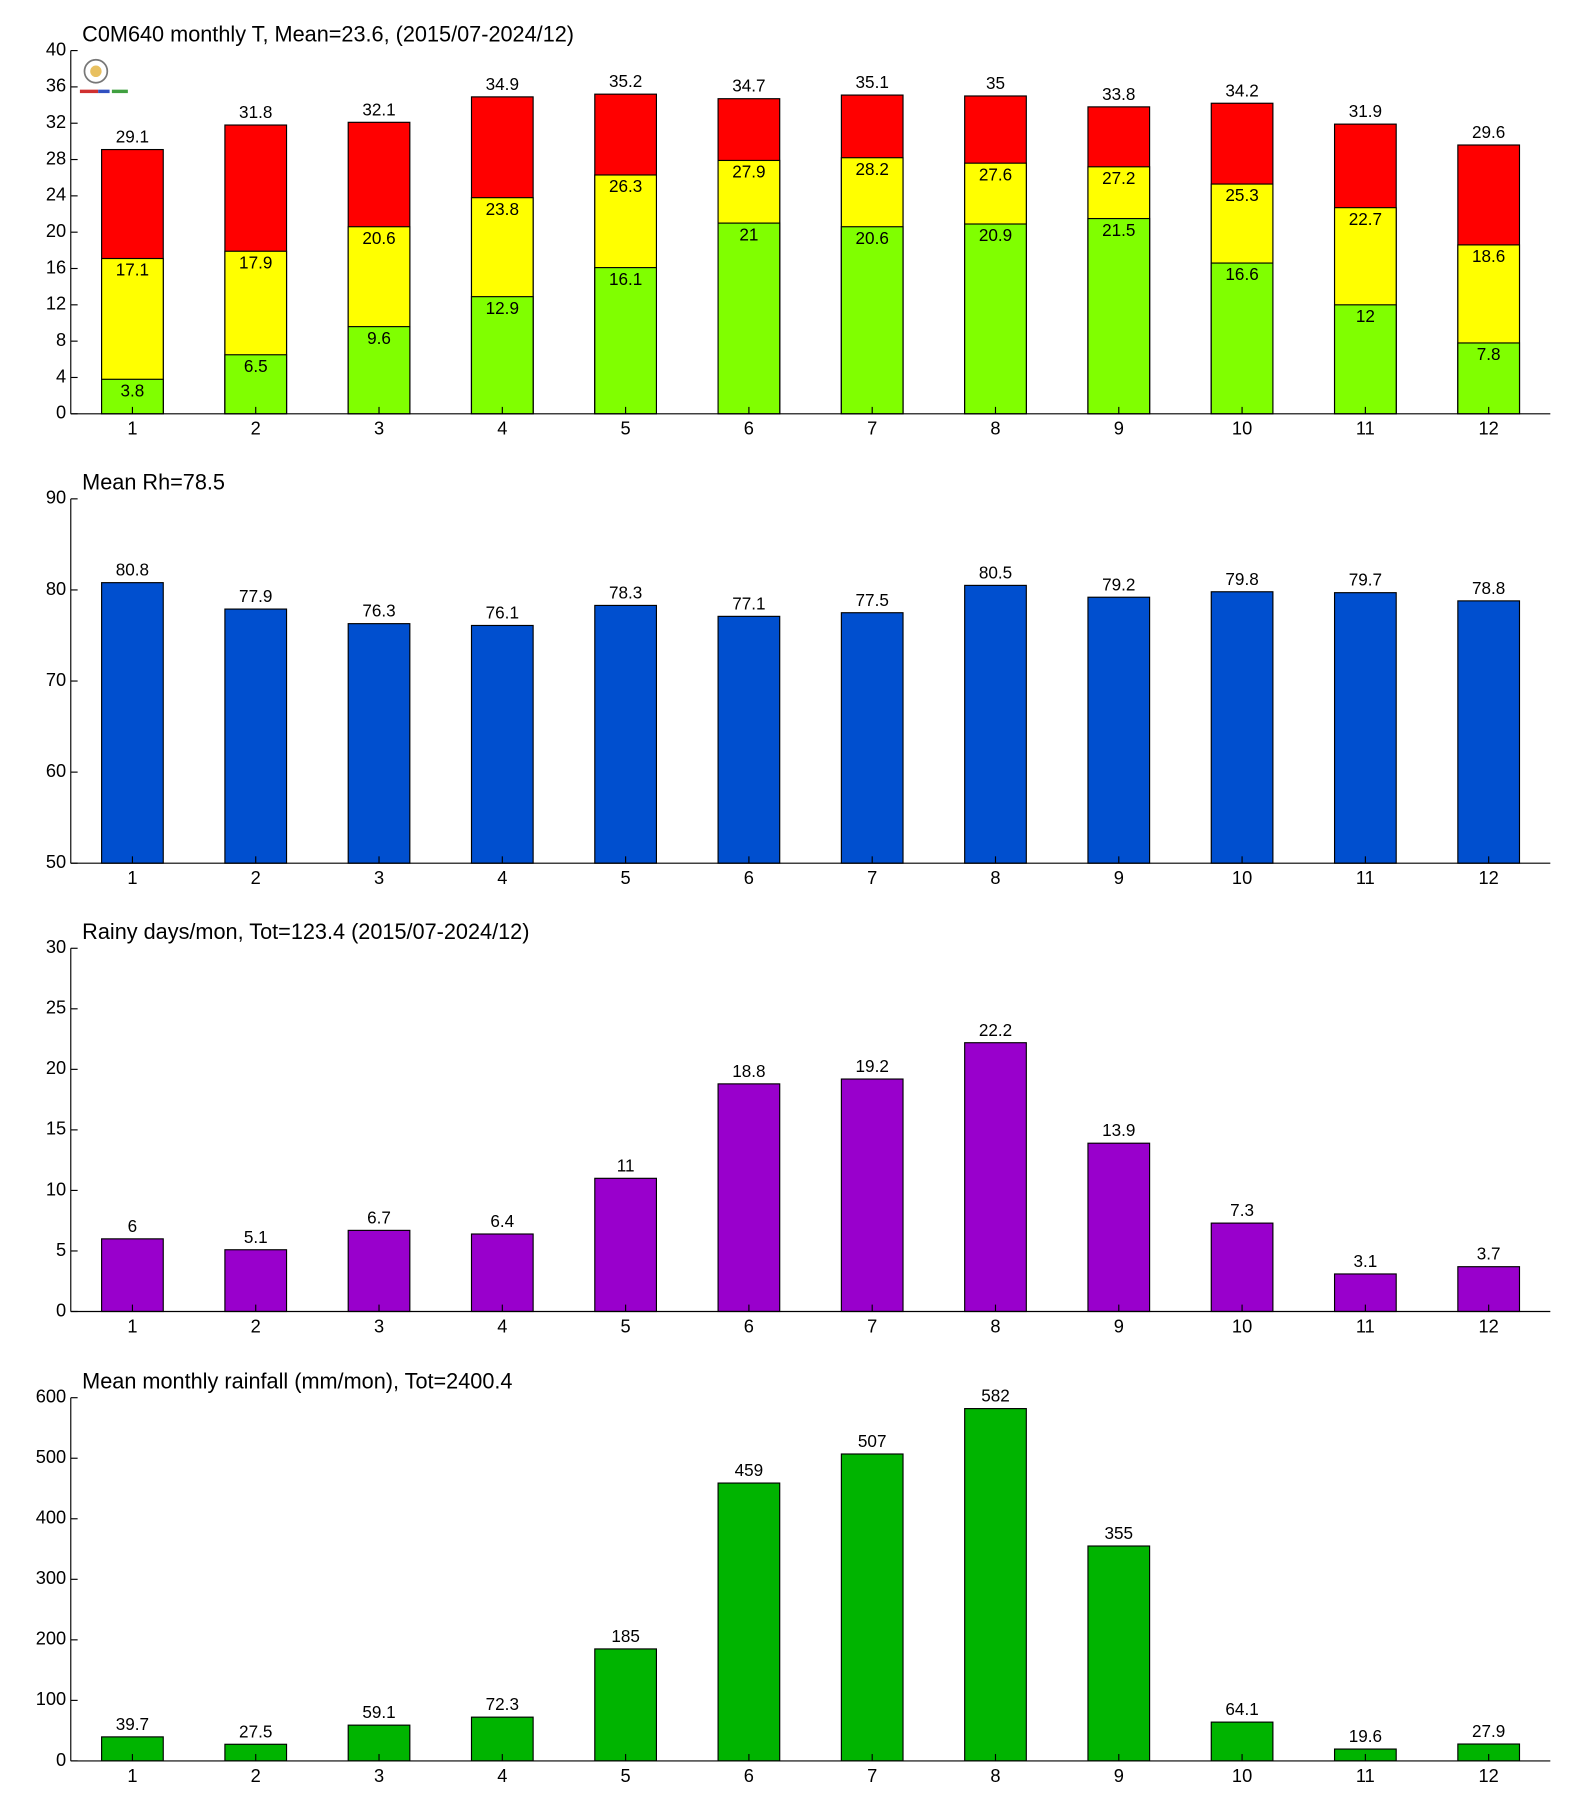 The width and height of the screenshot is (1580, 1800). Describe the element at coordinates (51, 1517) in the screenshot. I see `y-tick-label: 400` at that location.